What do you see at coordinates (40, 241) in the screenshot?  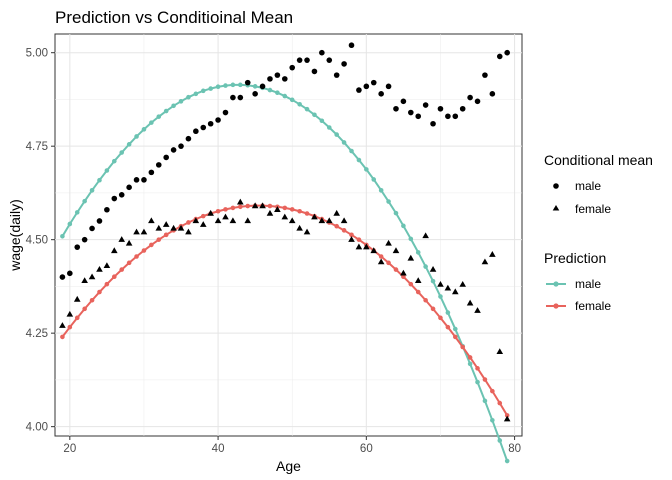 I see `y-axis: 4.00 4.25 4.50 4.75 5.00` at bounding box center [40, 241].